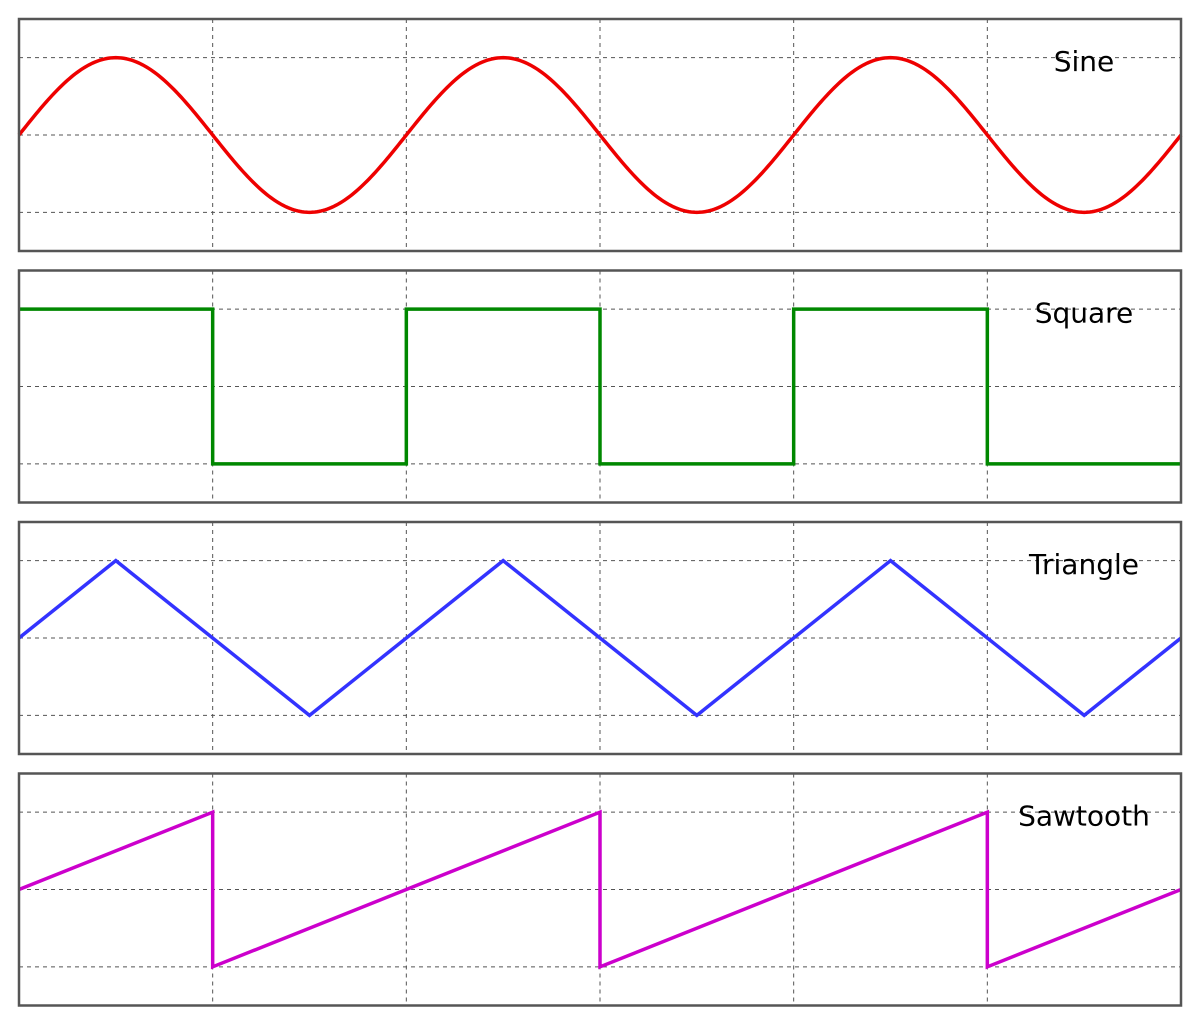  I want to click on panel-title: Sawtooth, so click(1084, 816).